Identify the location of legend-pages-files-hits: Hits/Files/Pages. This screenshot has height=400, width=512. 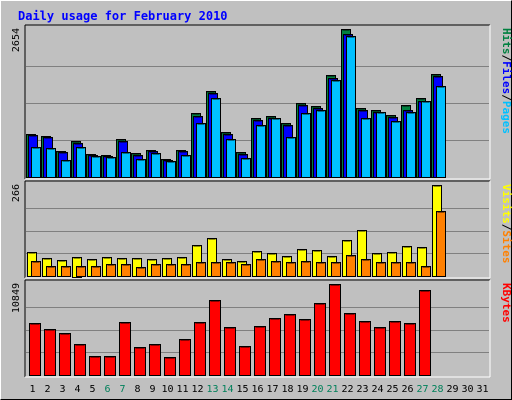
(506, 81).